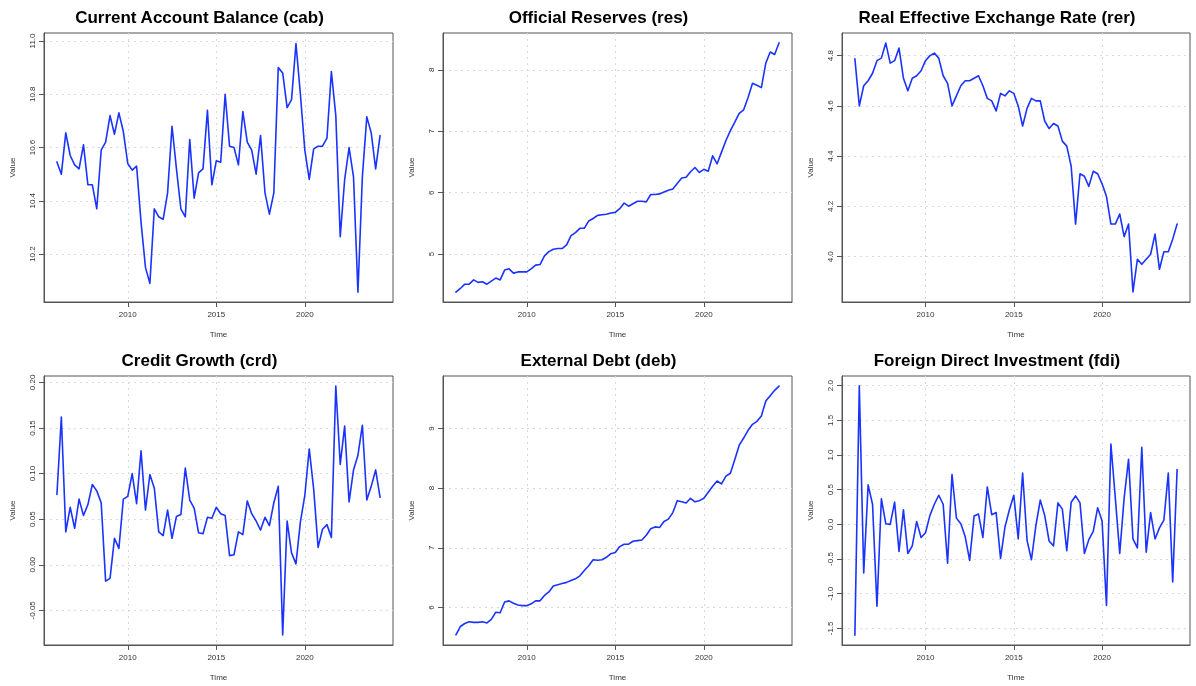  I want to click on y-tick-label: 10.6, so click(32, 147).